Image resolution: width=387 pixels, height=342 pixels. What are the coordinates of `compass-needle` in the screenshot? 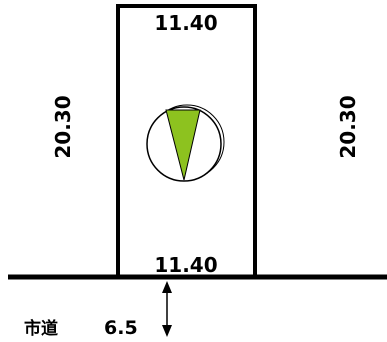 It's located at (183, 145).